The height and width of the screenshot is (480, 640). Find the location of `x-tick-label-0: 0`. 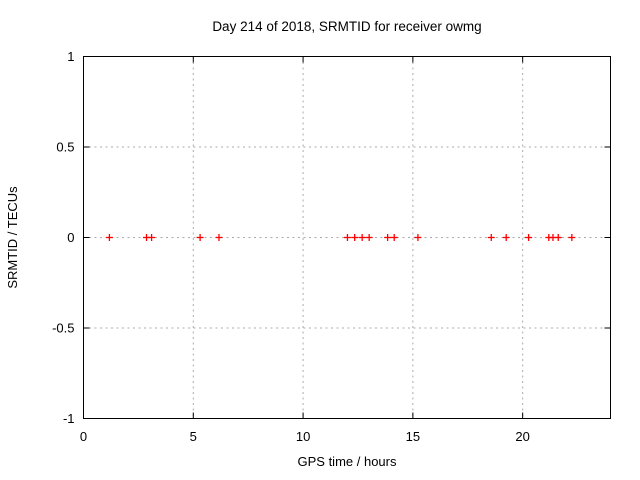

x-tick-label-0: 0 is located at coordinates (83, 436).